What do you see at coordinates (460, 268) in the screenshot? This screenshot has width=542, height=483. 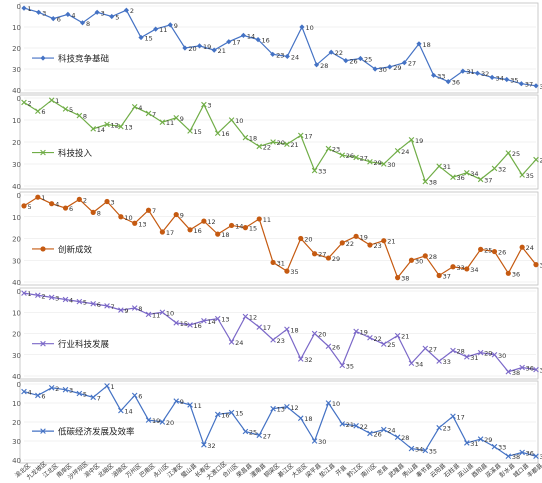 I see `data-label: 33` at bounding box center [460, 268].